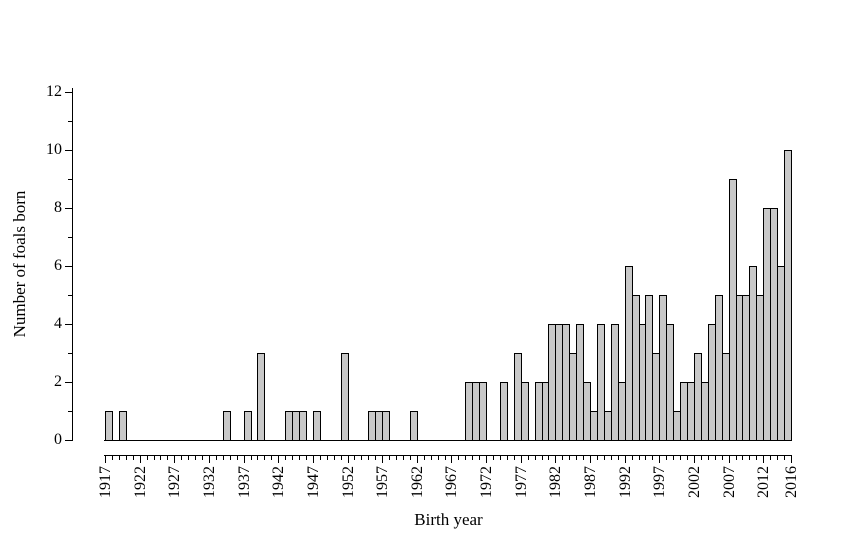  What do you see at coordinates (123, 426) in the screenshot?
I see `bar-1919` at bounding box center [123, 426].